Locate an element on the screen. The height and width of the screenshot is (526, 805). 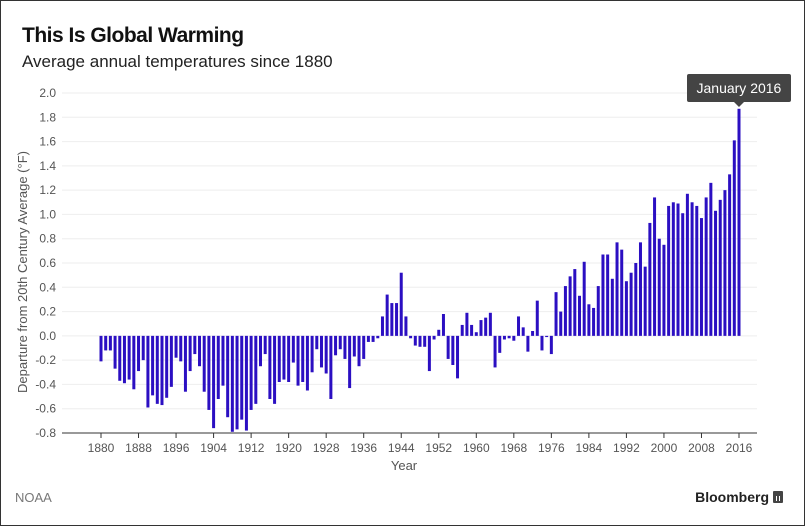
bar-1995 is located at coordinates (640, 289).